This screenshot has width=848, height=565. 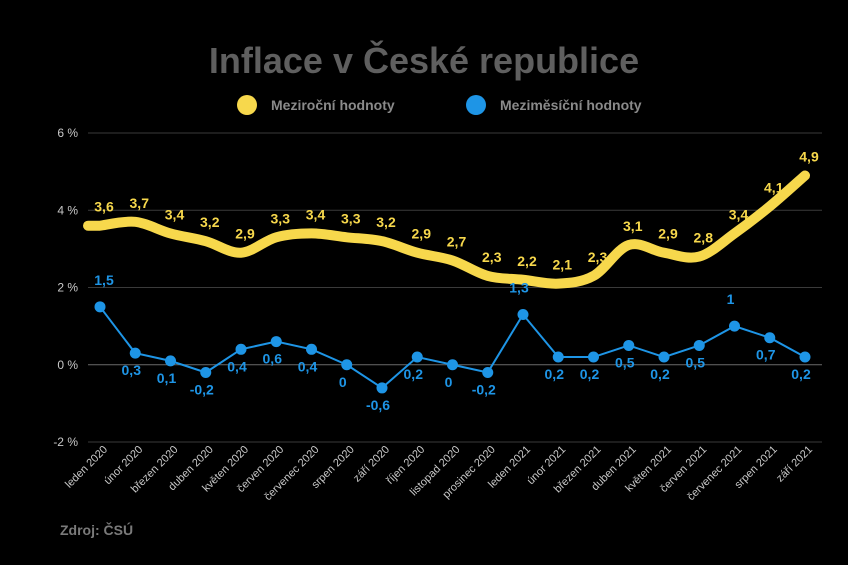 What do you see at coordinates (731, 299) in the screenshot?
I see `data-label-mom: 1` at bounding box center [731, 299].